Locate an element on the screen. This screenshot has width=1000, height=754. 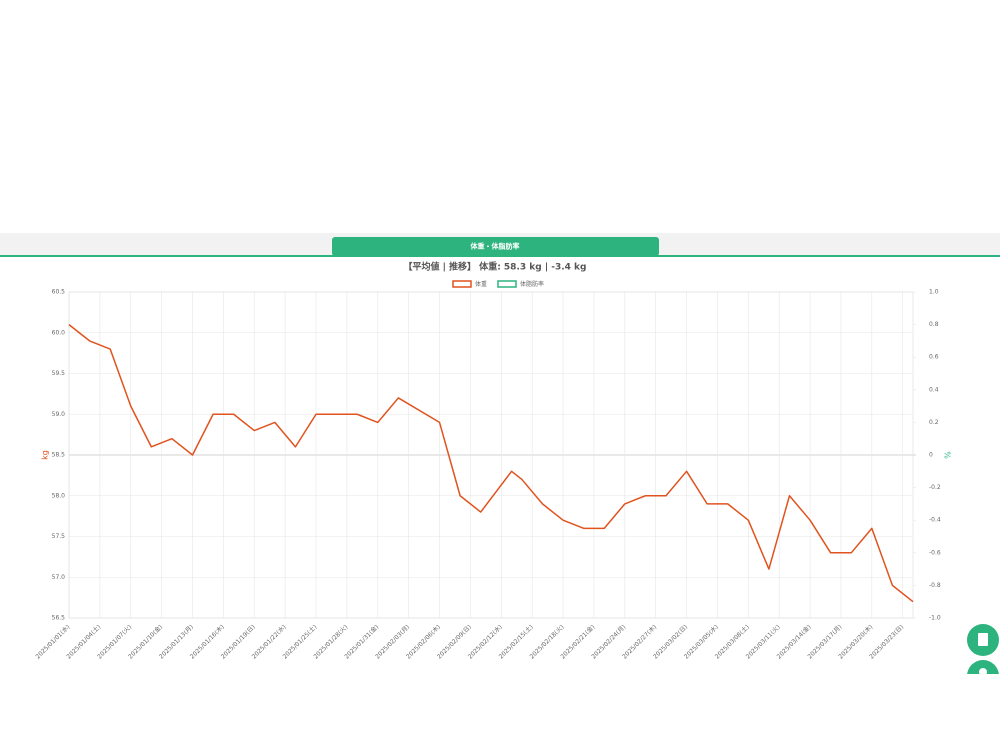
y-tick-label: 56.5 is located at coordinates (59, 618).